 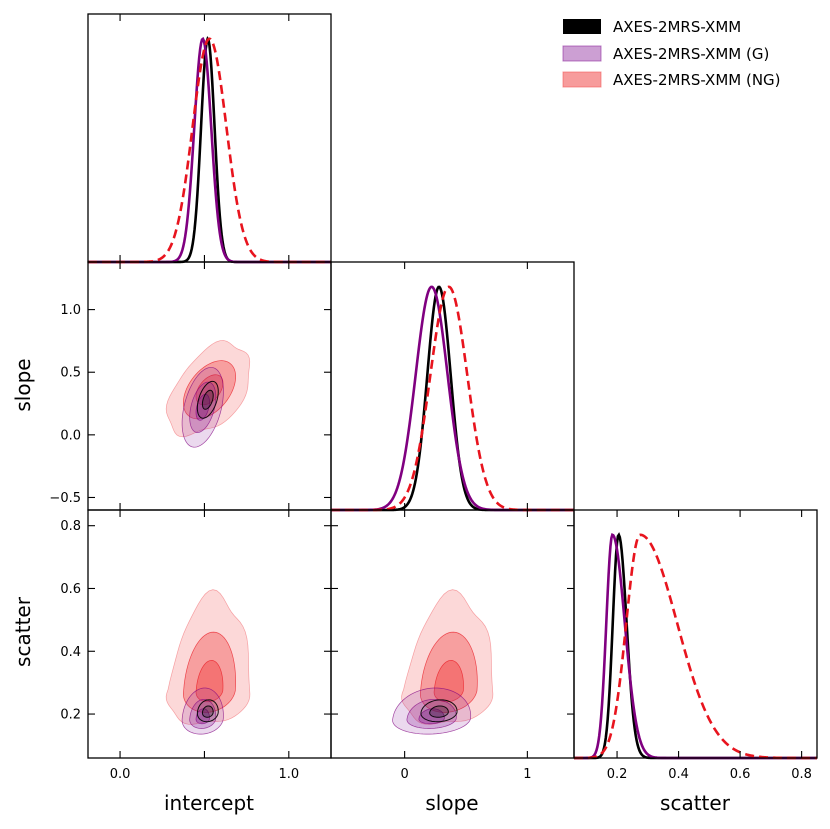 I want to click on xtick-label-slope-0: 0, so click(x=404, y=774).